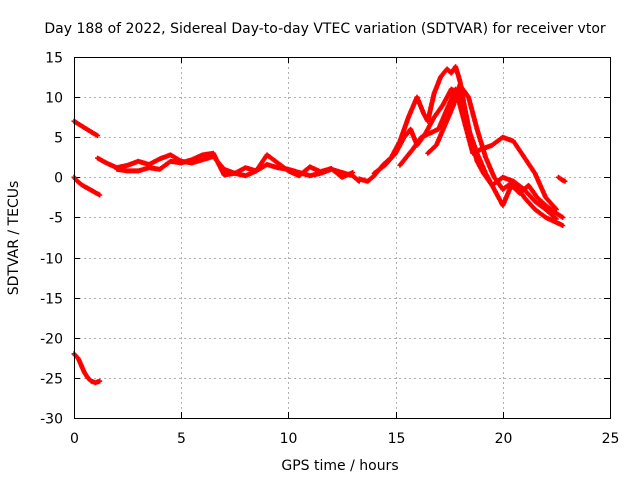 Image resolution: width=640 pixels, height=484 pixels. Describe the element at coordinates (14, 238) in the screenshot. I see `y-axis-label: SDTVAR / TECUs` at that location.